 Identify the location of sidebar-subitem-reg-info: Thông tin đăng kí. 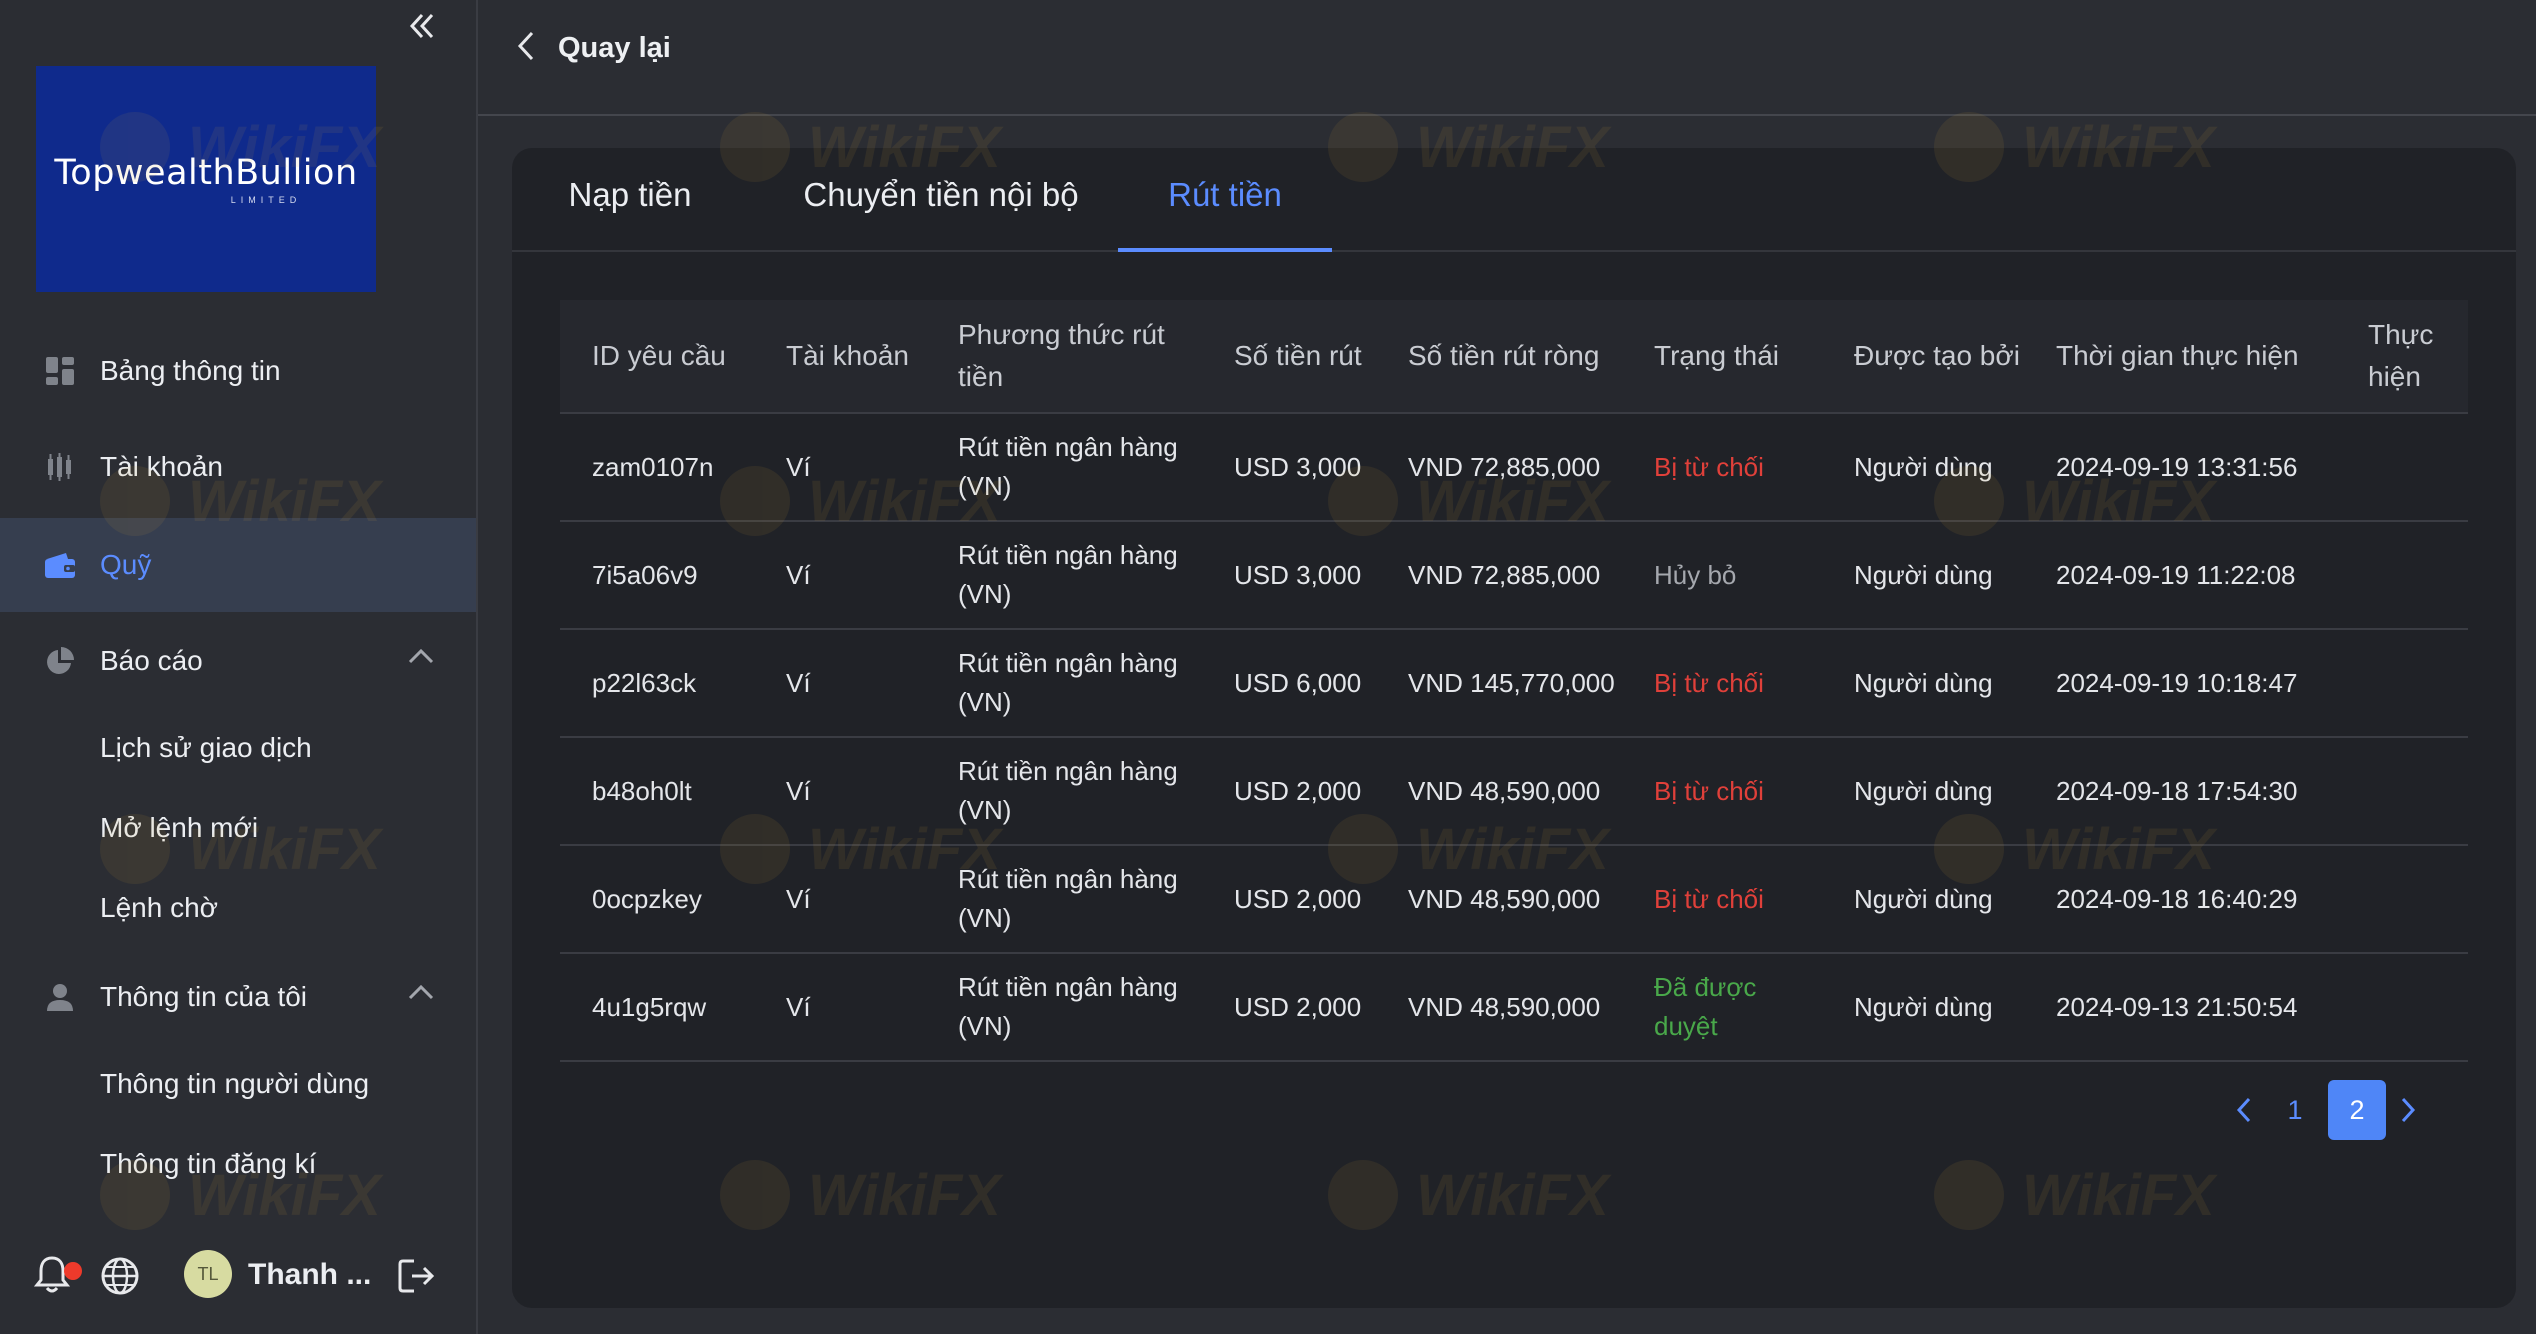
(208, 1163).